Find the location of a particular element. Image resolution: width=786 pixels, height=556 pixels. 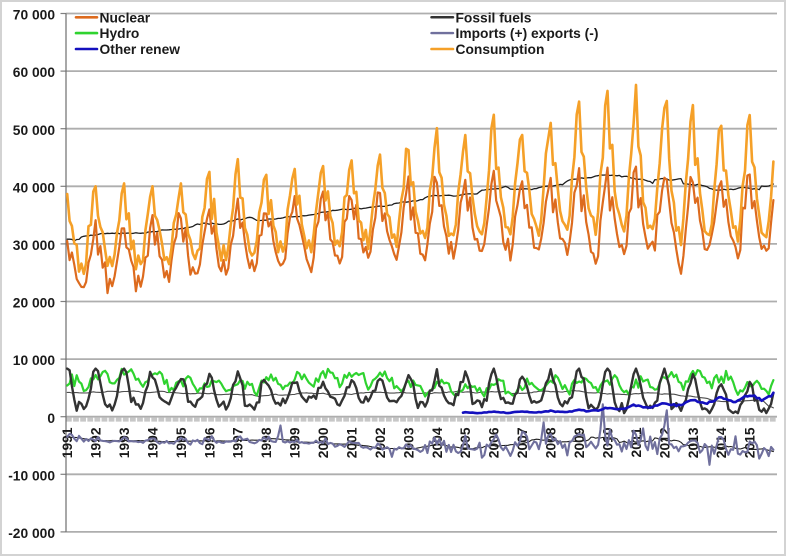

svg-text: 2003 is located at coordinates (408, 442).